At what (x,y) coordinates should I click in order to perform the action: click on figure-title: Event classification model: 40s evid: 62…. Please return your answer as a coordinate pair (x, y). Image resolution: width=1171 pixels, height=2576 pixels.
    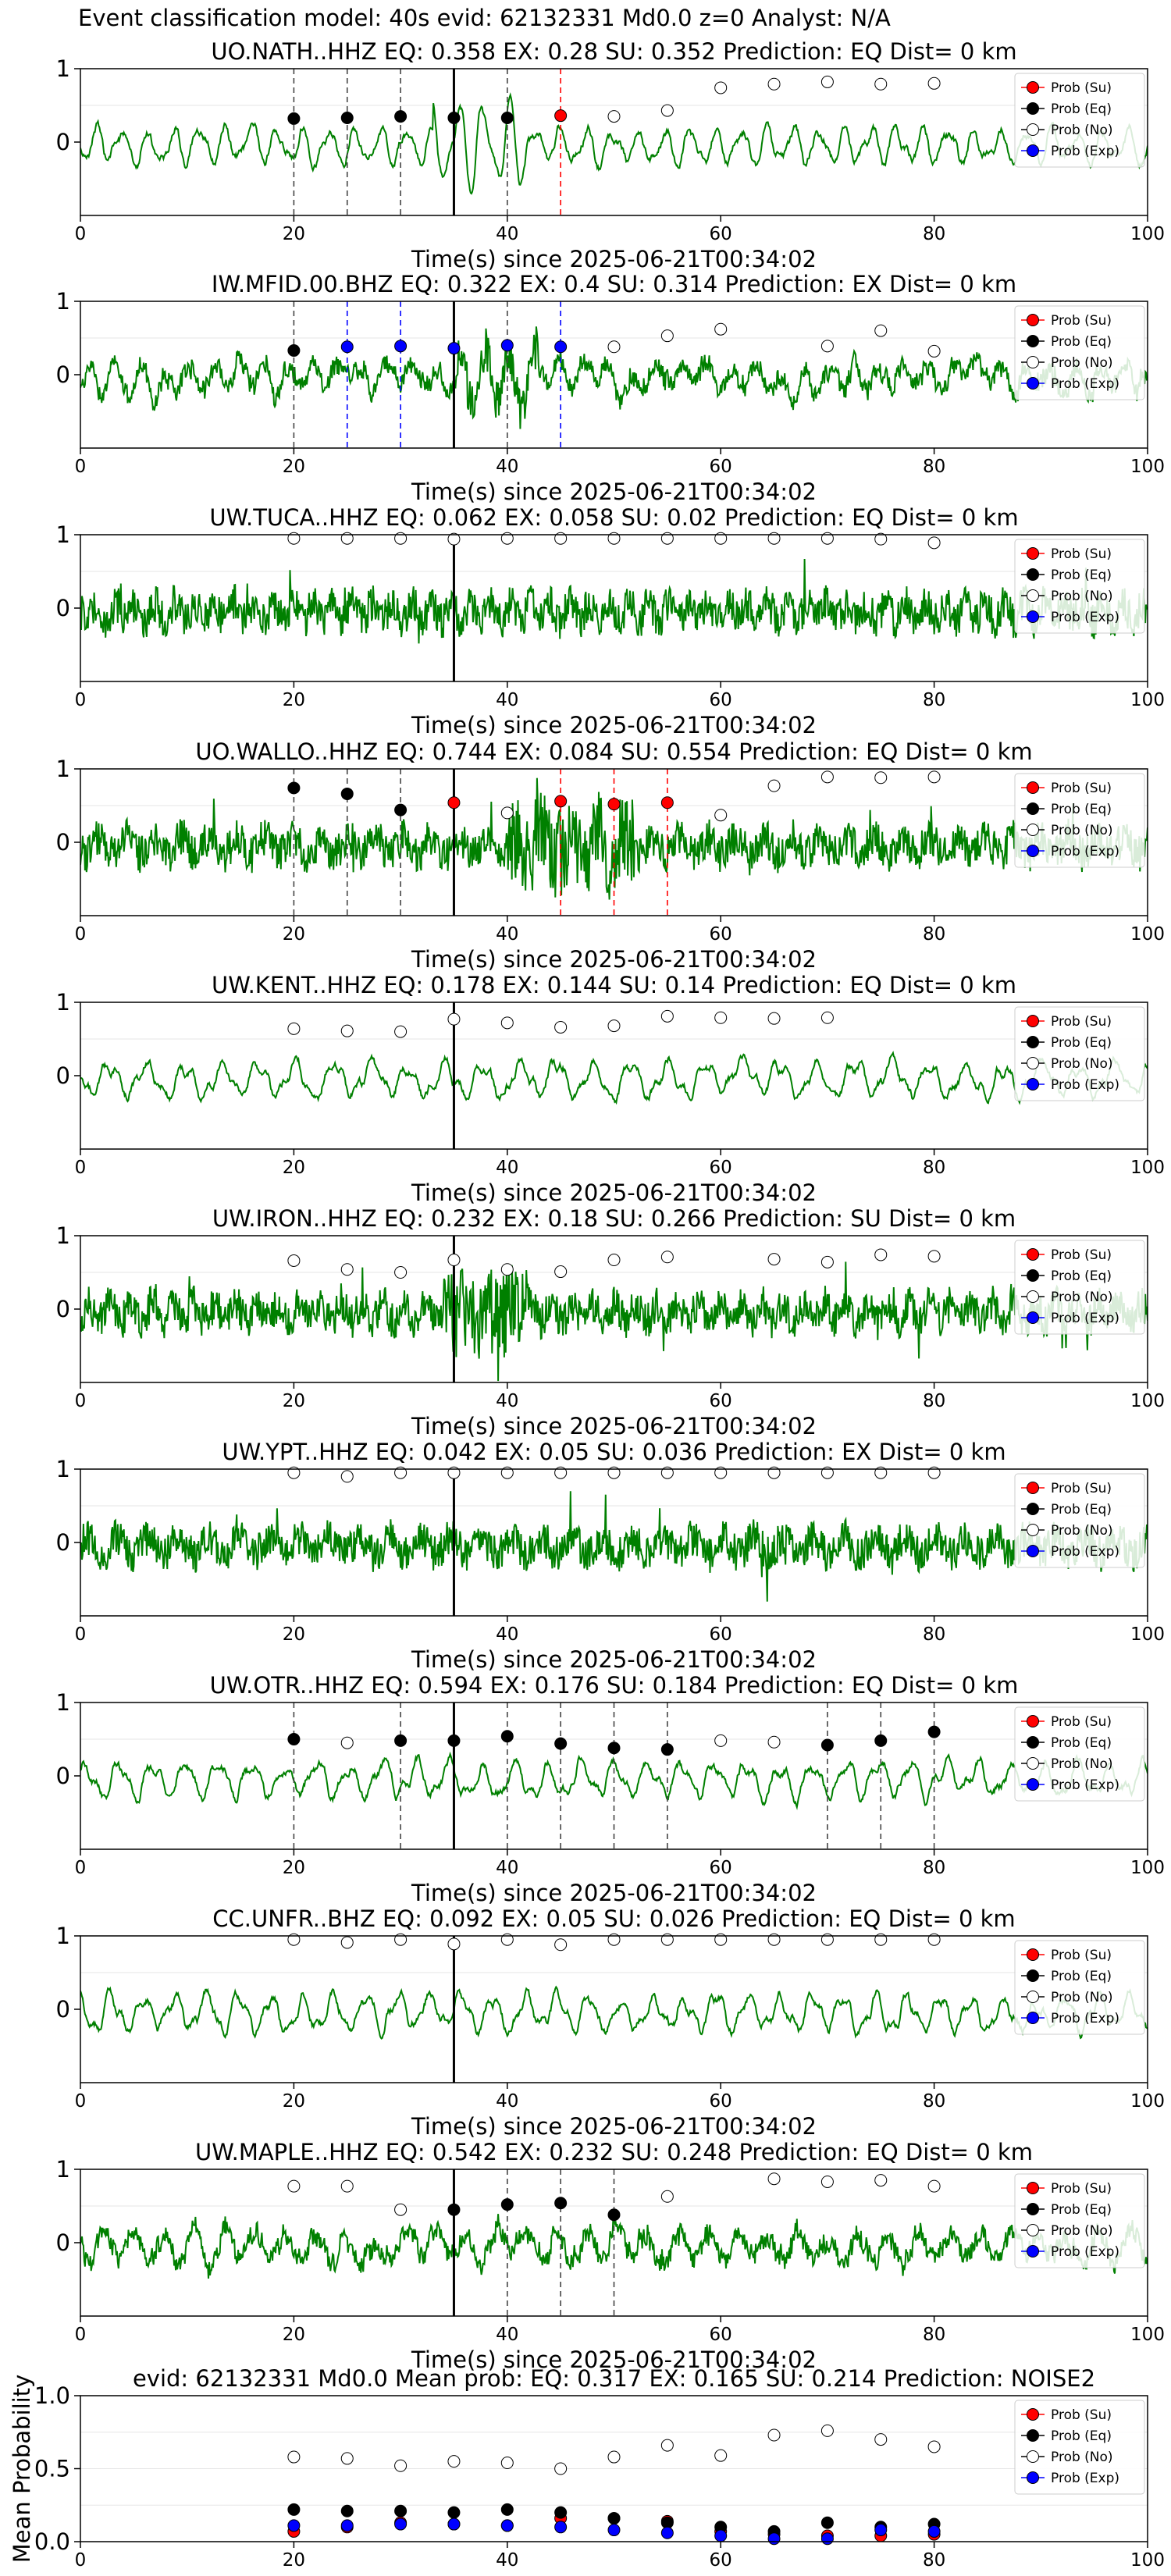
    Looking at the image, I should click on (485, 18).